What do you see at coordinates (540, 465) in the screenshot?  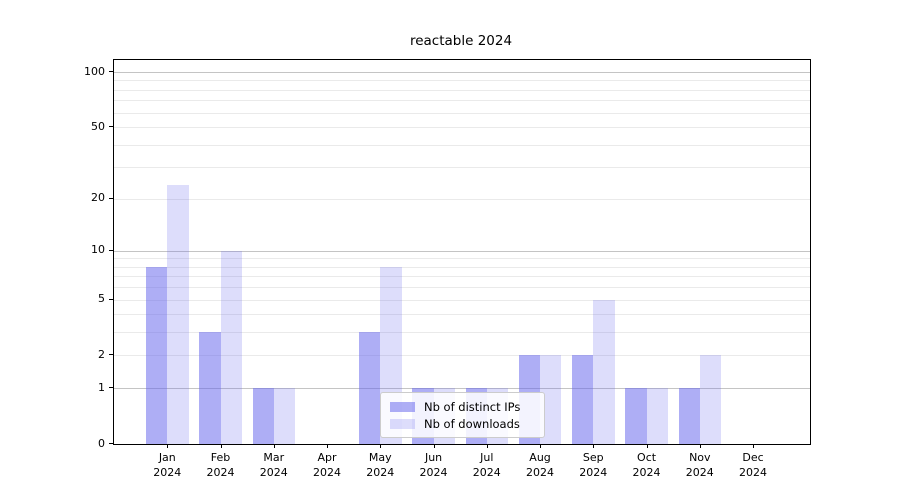 I see `x-tick-label: Aug 2024` at bounding box center [540, 465].